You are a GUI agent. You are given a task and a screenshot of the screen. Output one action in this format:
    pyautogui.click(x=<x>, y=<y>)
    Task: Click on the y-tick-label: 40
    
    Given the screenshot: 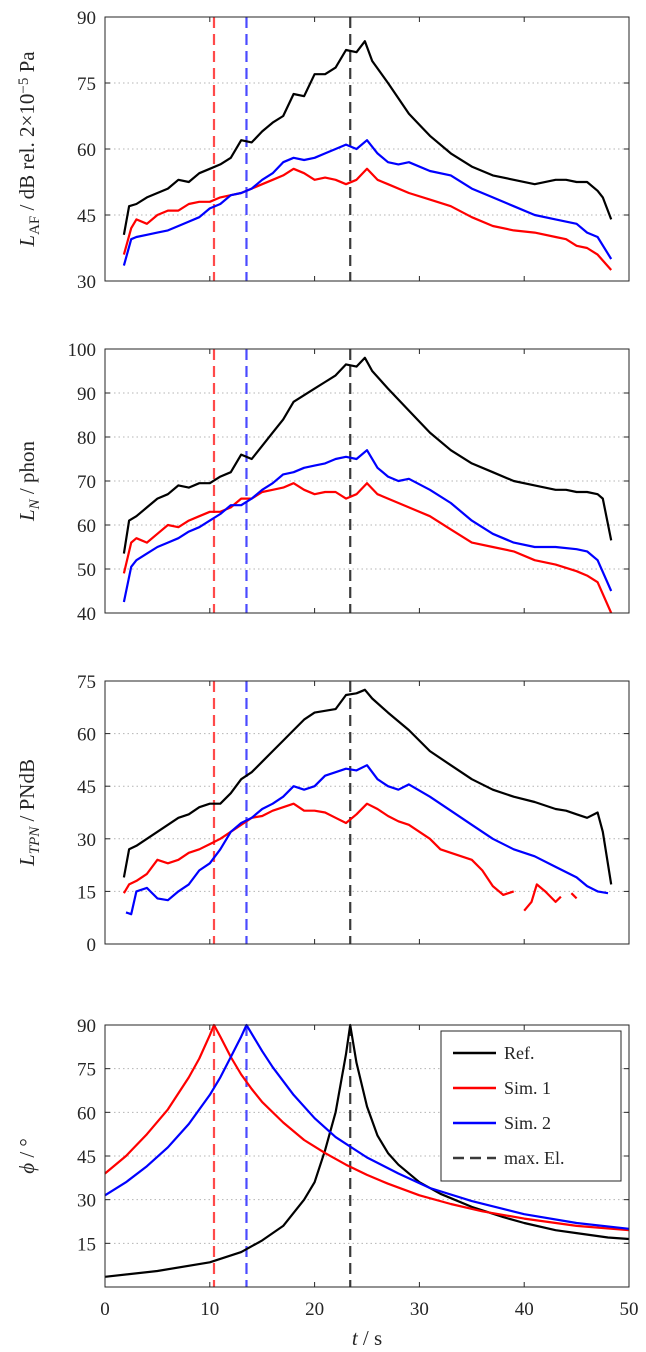 What is the action you would take?
    pyautogui.click(x=86, y=614)
    